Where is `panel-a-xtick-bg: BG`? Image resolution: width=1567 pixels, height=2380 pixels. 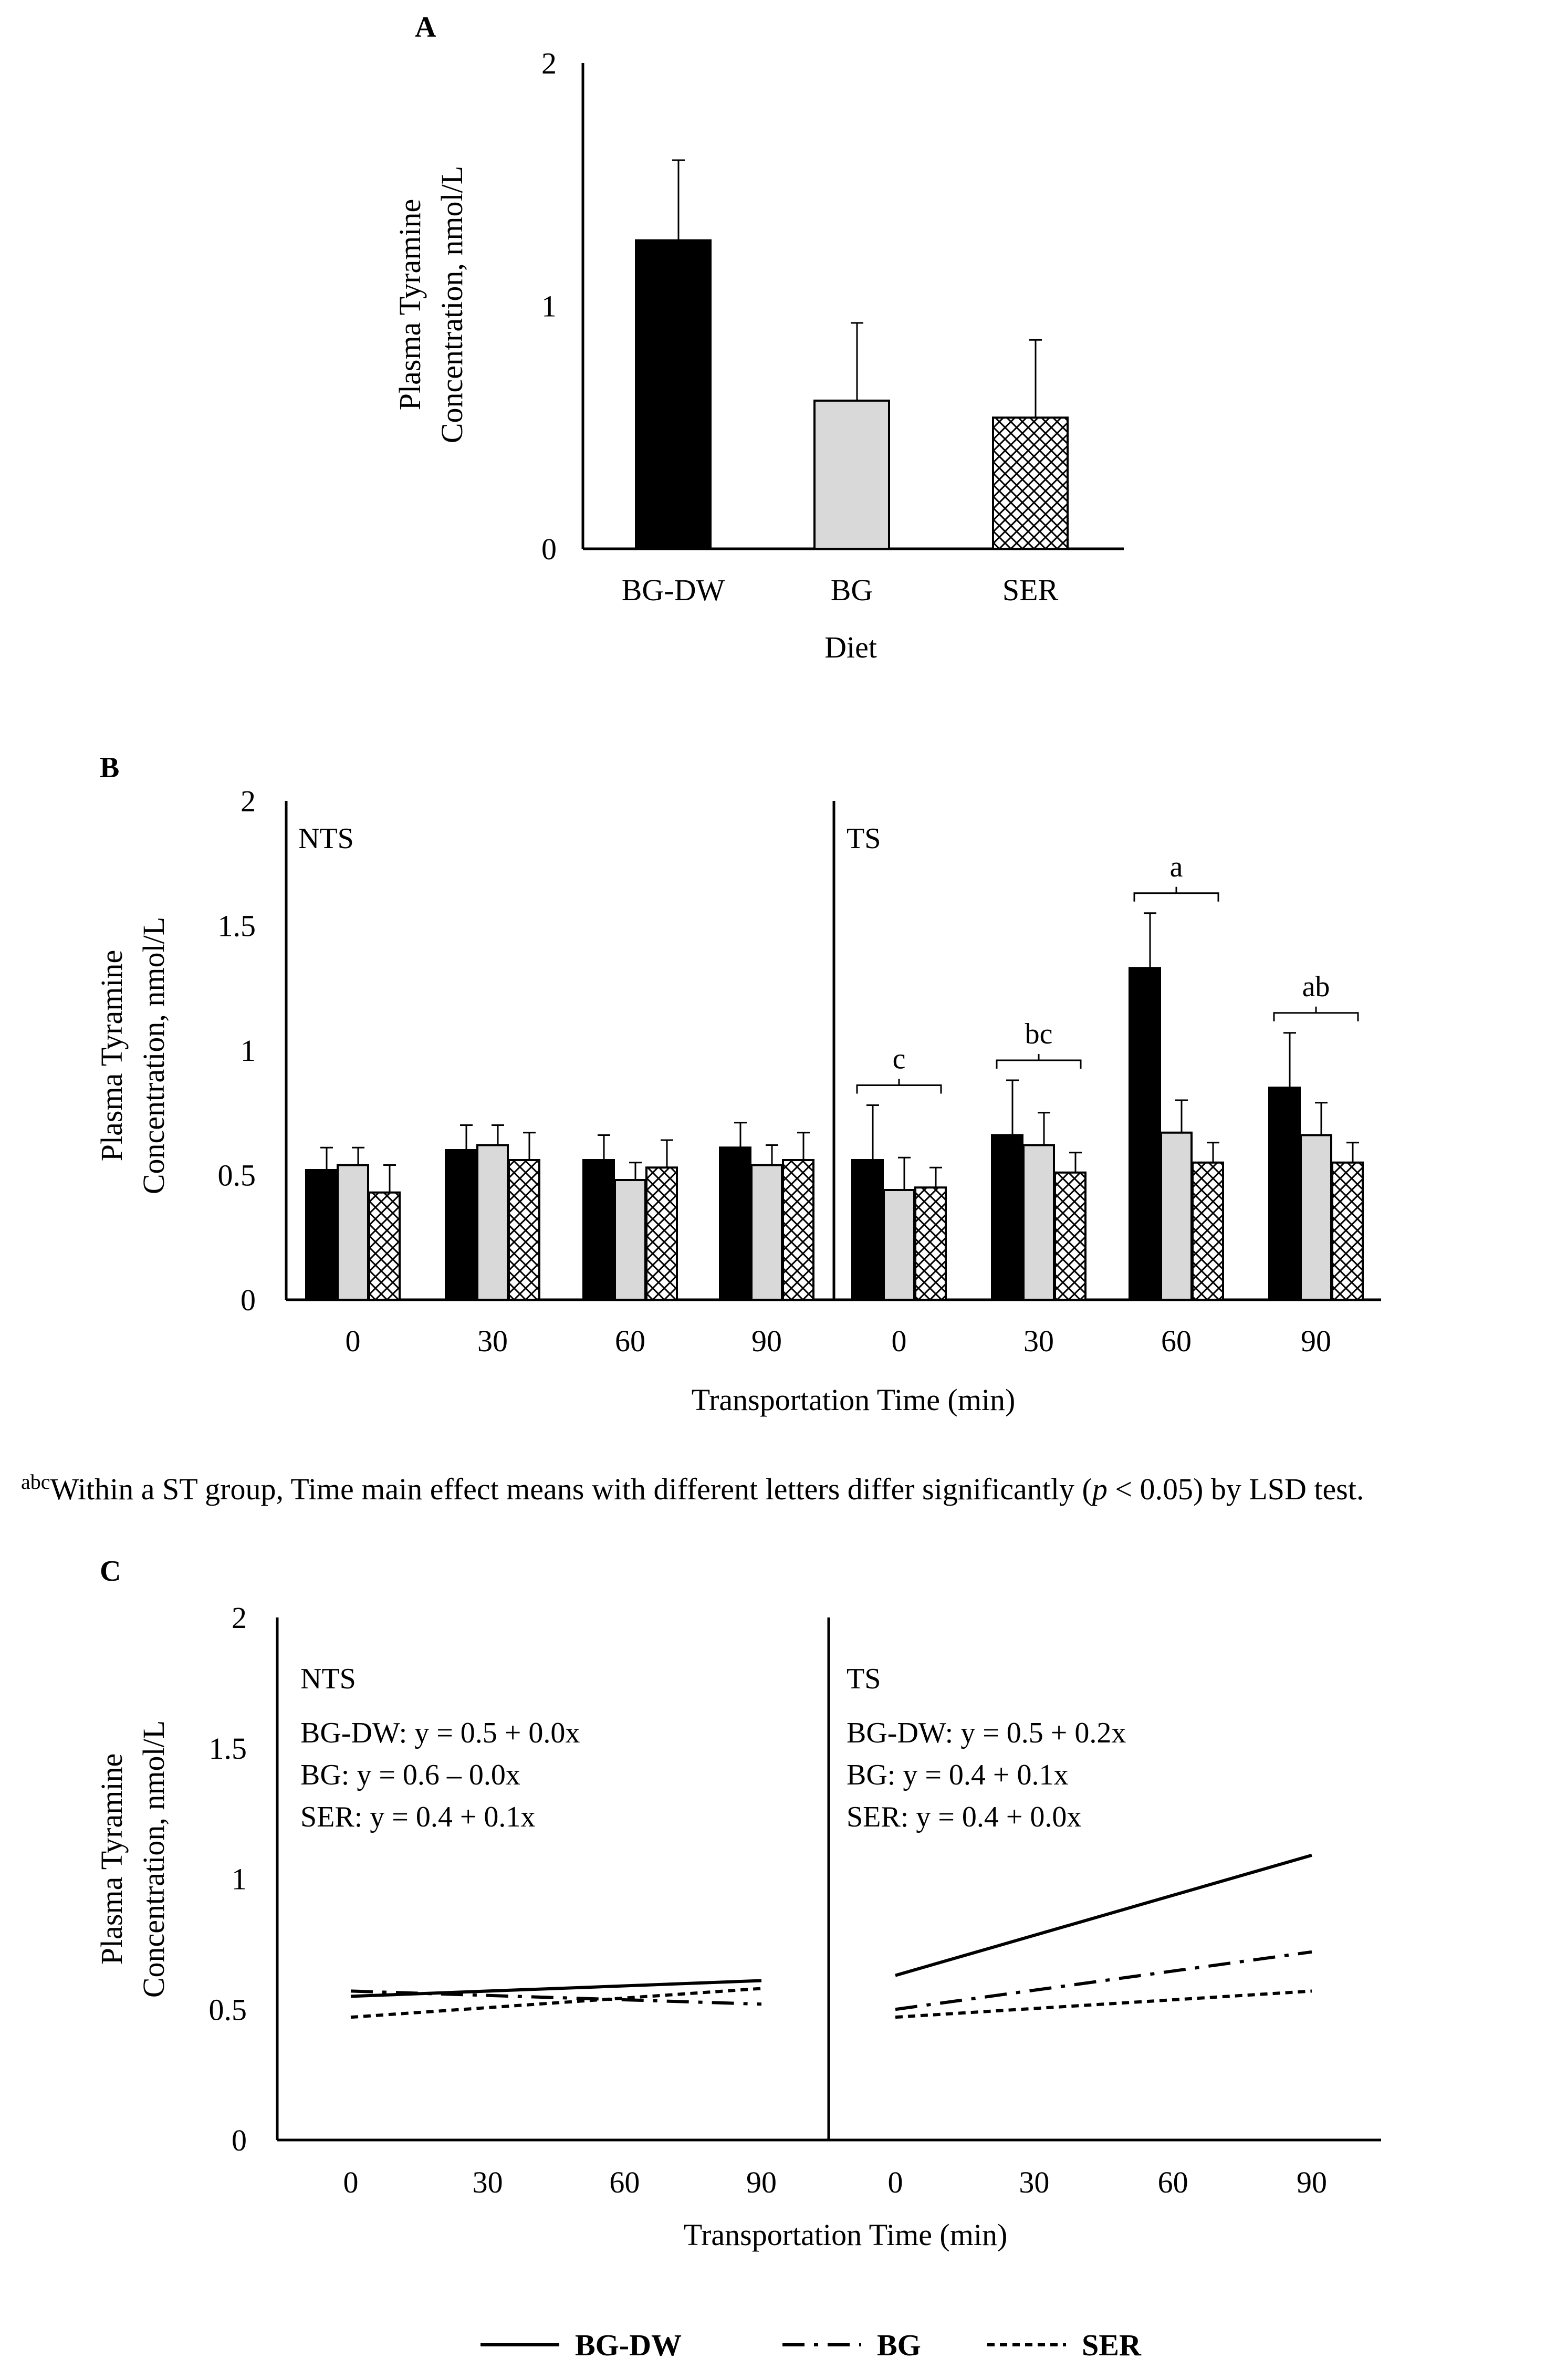
panel-a-xtick-bg: BG is located at coordinates (852, 590).